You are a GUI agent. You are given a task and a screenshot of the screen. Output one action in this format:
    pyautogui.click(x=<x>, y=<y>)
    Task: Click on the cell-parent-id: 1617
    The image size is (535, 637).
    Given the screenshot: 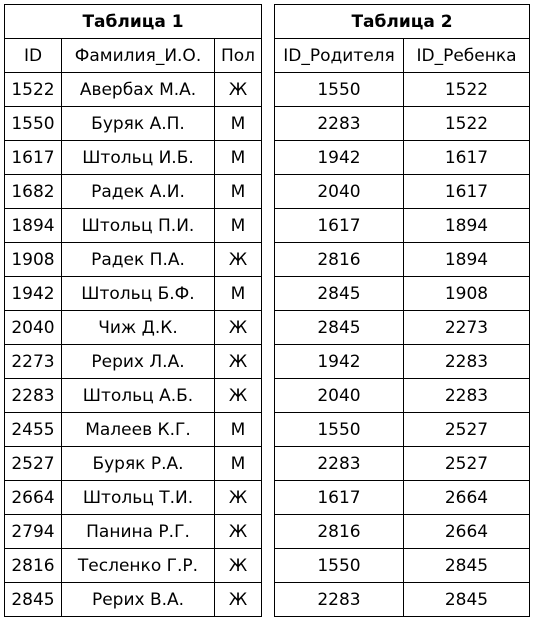 What is the action you would take?
    pyautogui.click(x=339, y=225)
    